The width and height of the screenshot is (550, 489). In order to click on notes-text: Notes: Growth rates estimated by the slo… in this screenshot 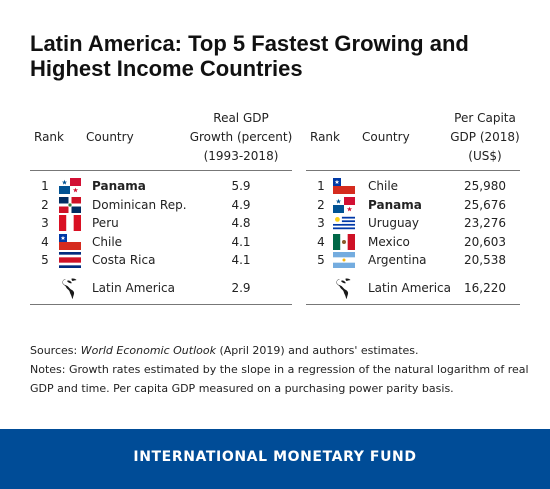, I will do `click(279, 379)`.